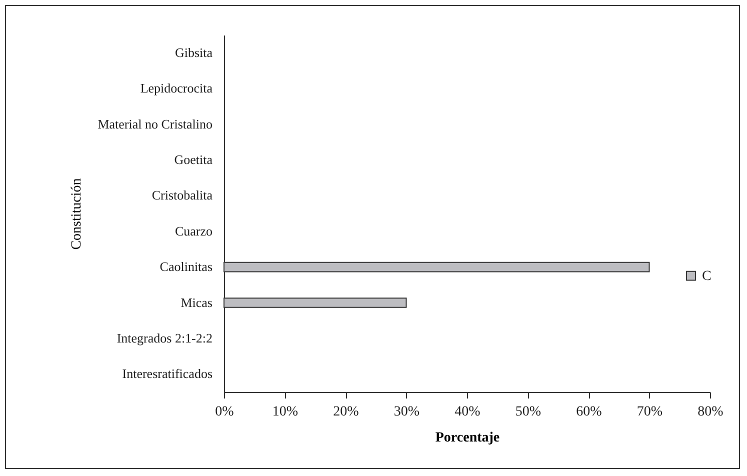  What do you see at coordinates (407, 412) in the screenshot?
I see `x-tick-label: 30%` at bounding box center [407, 412].